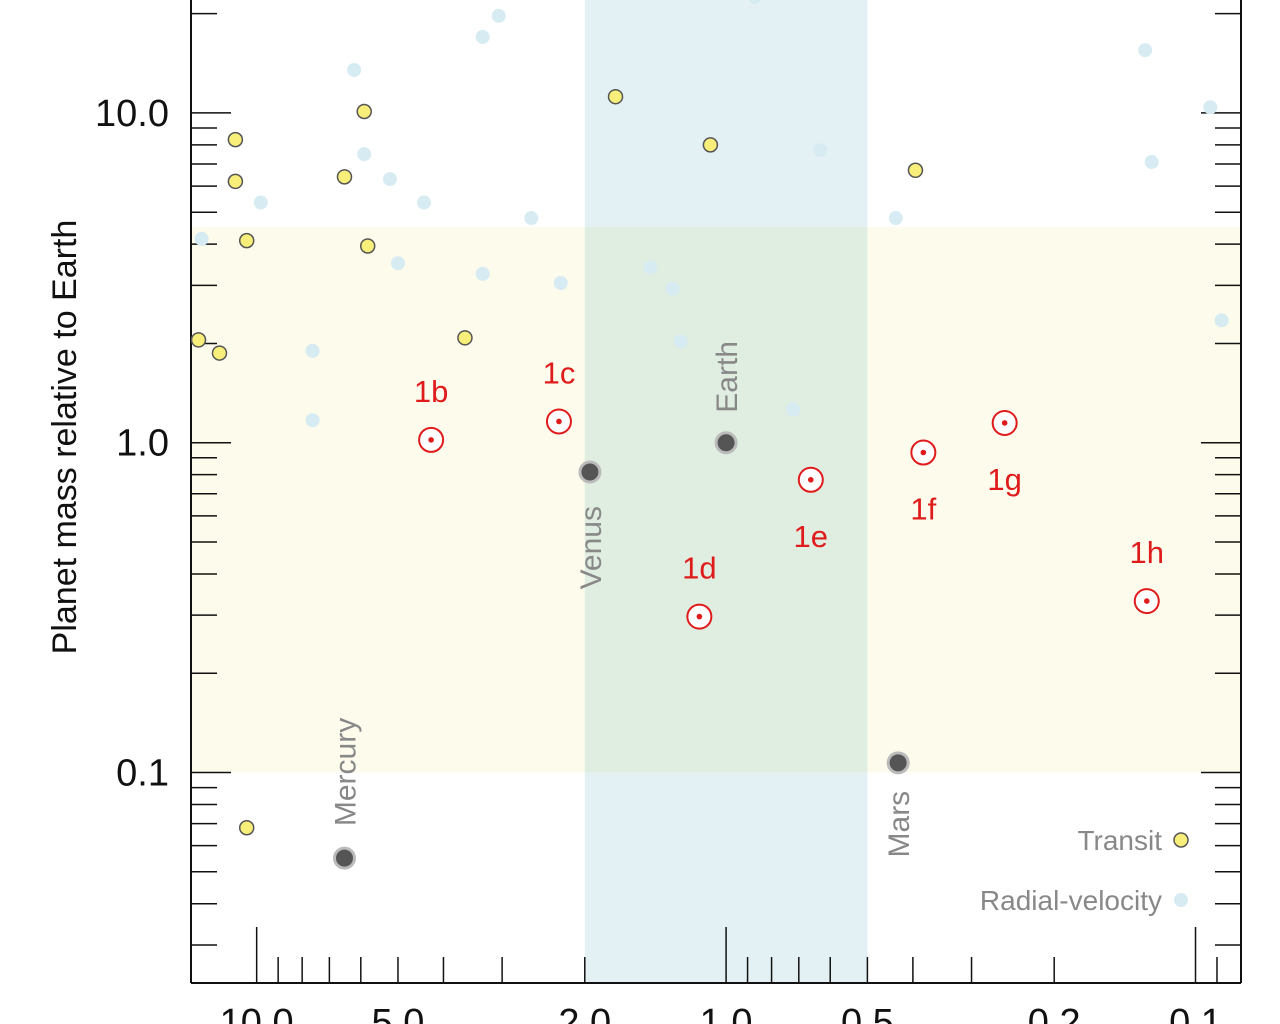 Image resolution: width=1280 pixels, height=1024 pixels. What do you see at coordinates (727, 377) in the screenshot?
I see `solar-planet-label: Earth` at bounding box center [727, 377].